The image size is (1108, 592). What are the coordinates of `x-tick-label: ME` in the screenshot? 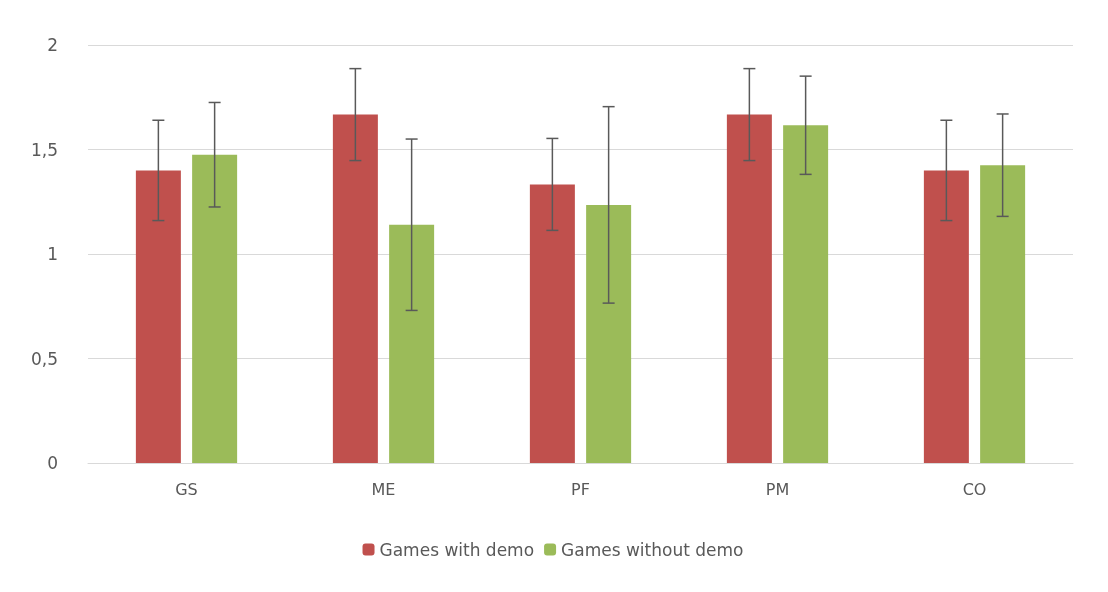 It's located at (383, 489).